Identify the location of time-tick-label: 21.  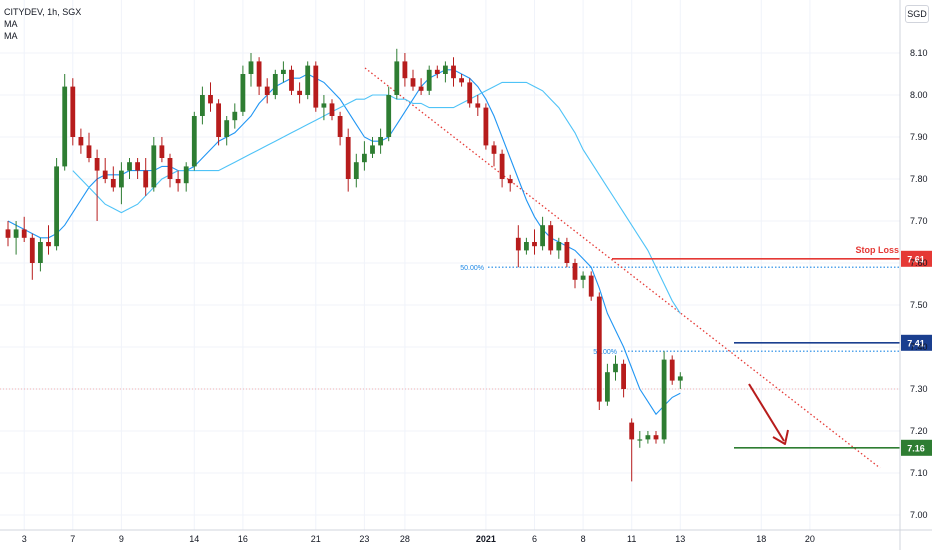
(316, 539).